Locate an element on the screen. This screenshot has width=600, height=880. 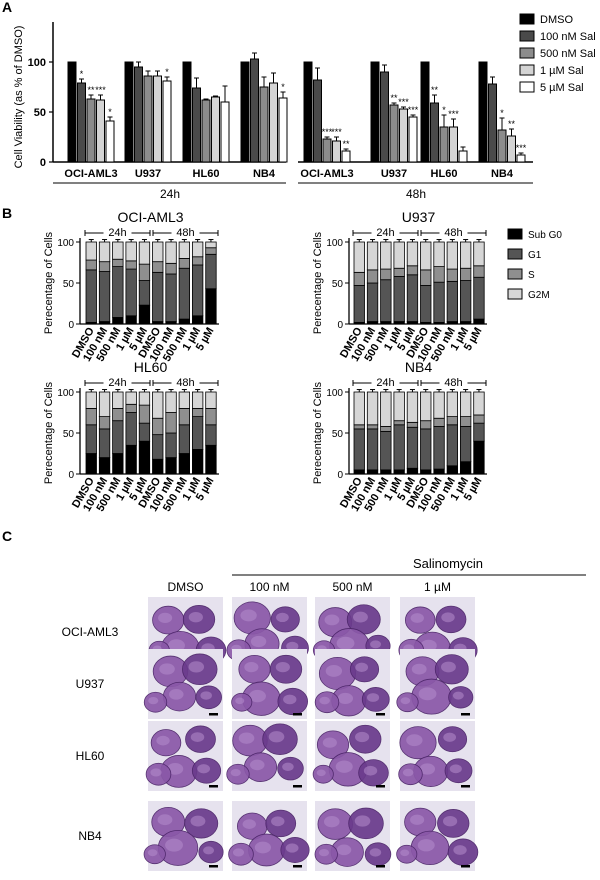
b-subplot-title: OCI-AML3 is located at coordinates (150, 217).